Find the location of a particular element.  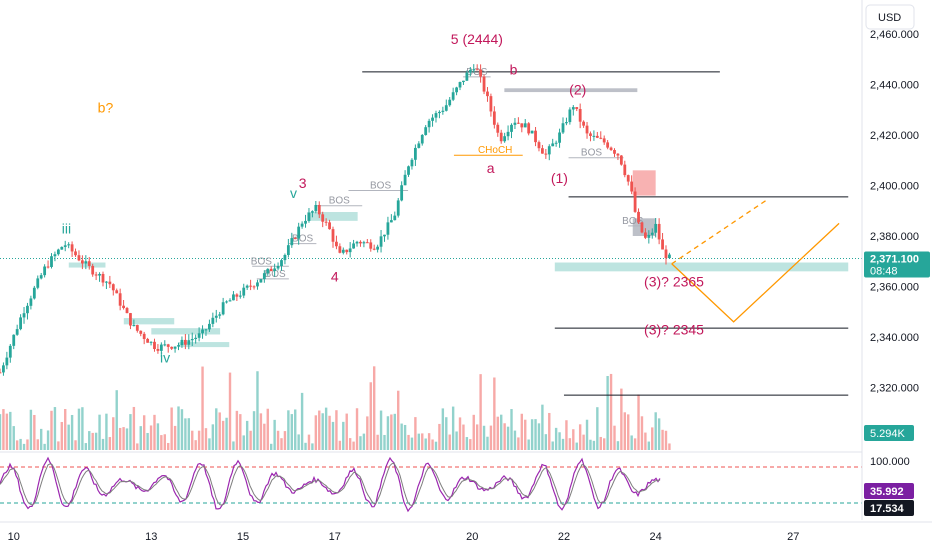

stochastic-k-badge is located at coordinates (889, 491).